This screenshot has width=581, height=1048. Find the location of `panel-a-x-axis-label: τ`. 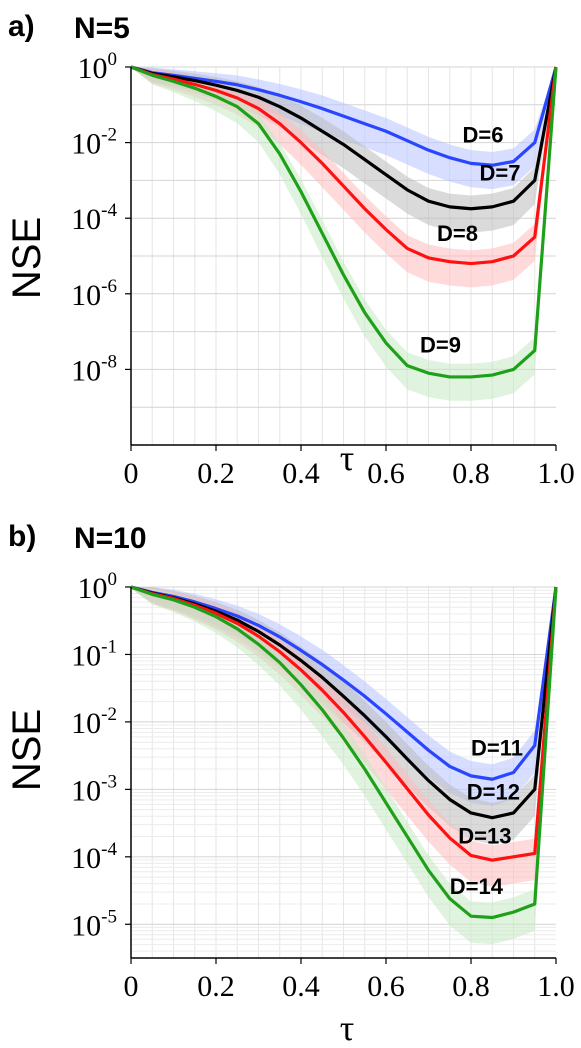

panel-a-x-axis-label: τ is located at coordinates (347, 458).